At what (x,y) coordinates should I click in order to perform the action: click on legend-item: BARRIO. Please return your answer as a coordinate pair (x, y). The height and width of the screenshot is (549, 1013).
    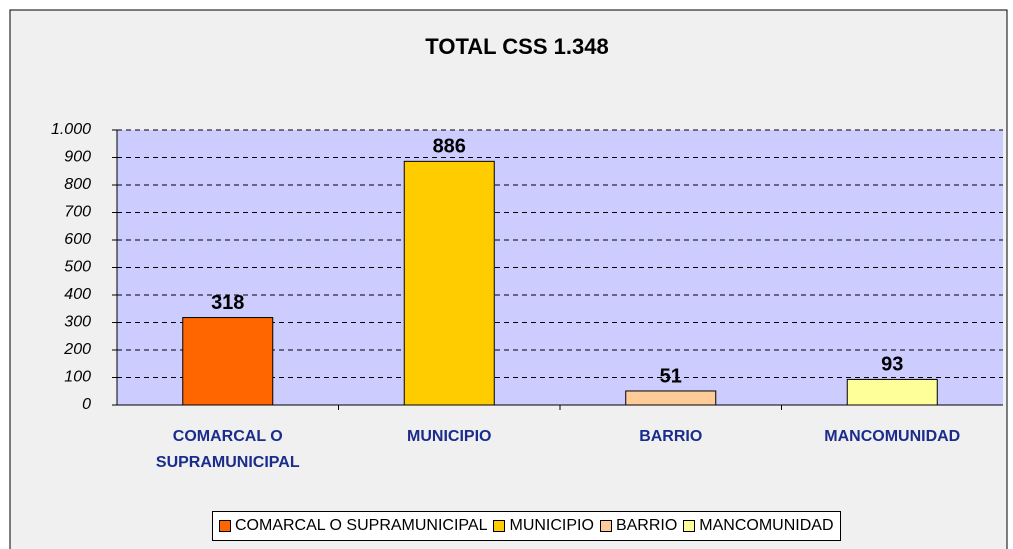
    Looking at the image, I should click on (638, 526).